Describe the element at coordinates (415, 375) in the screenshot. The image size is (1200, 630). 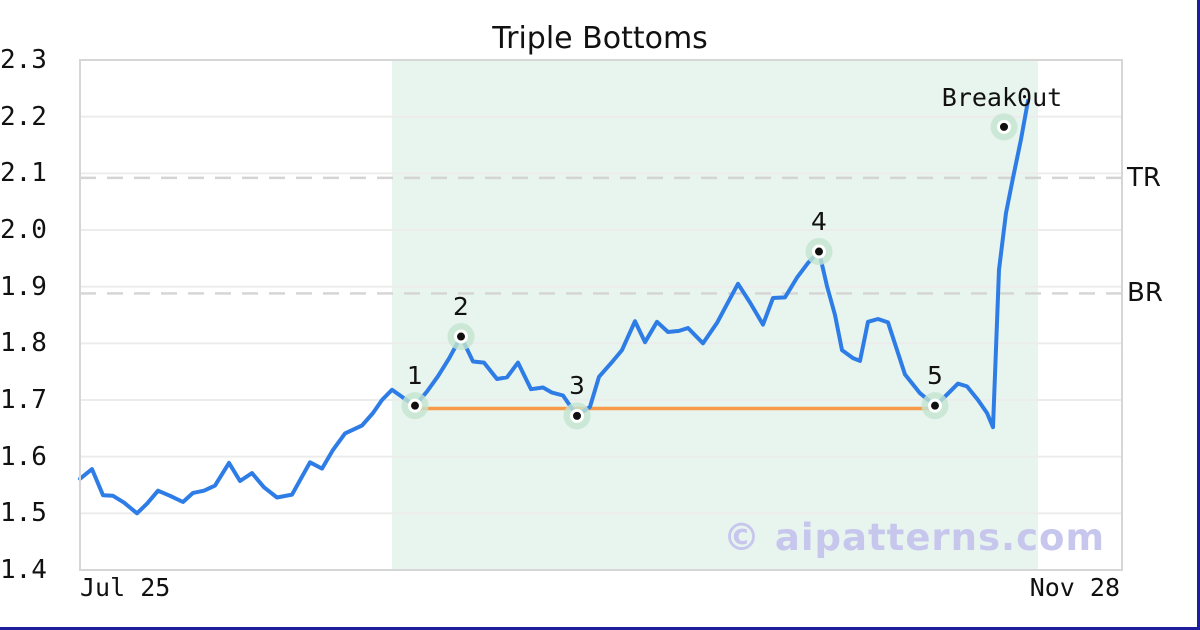
I see `point-label-1: 1` at that location.